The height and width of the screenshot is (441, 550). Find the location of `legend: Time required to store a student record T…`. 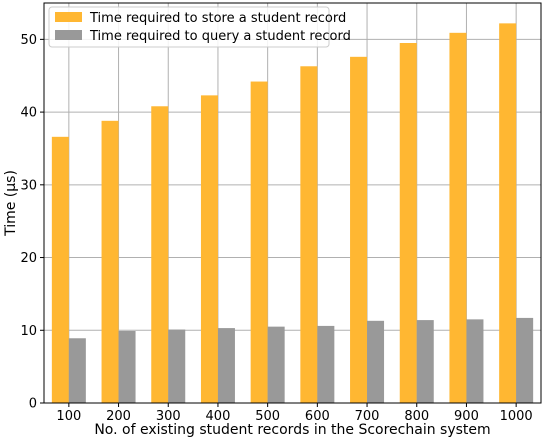

legend: Time required to store a student record T… is located at coordinates (199, 27).